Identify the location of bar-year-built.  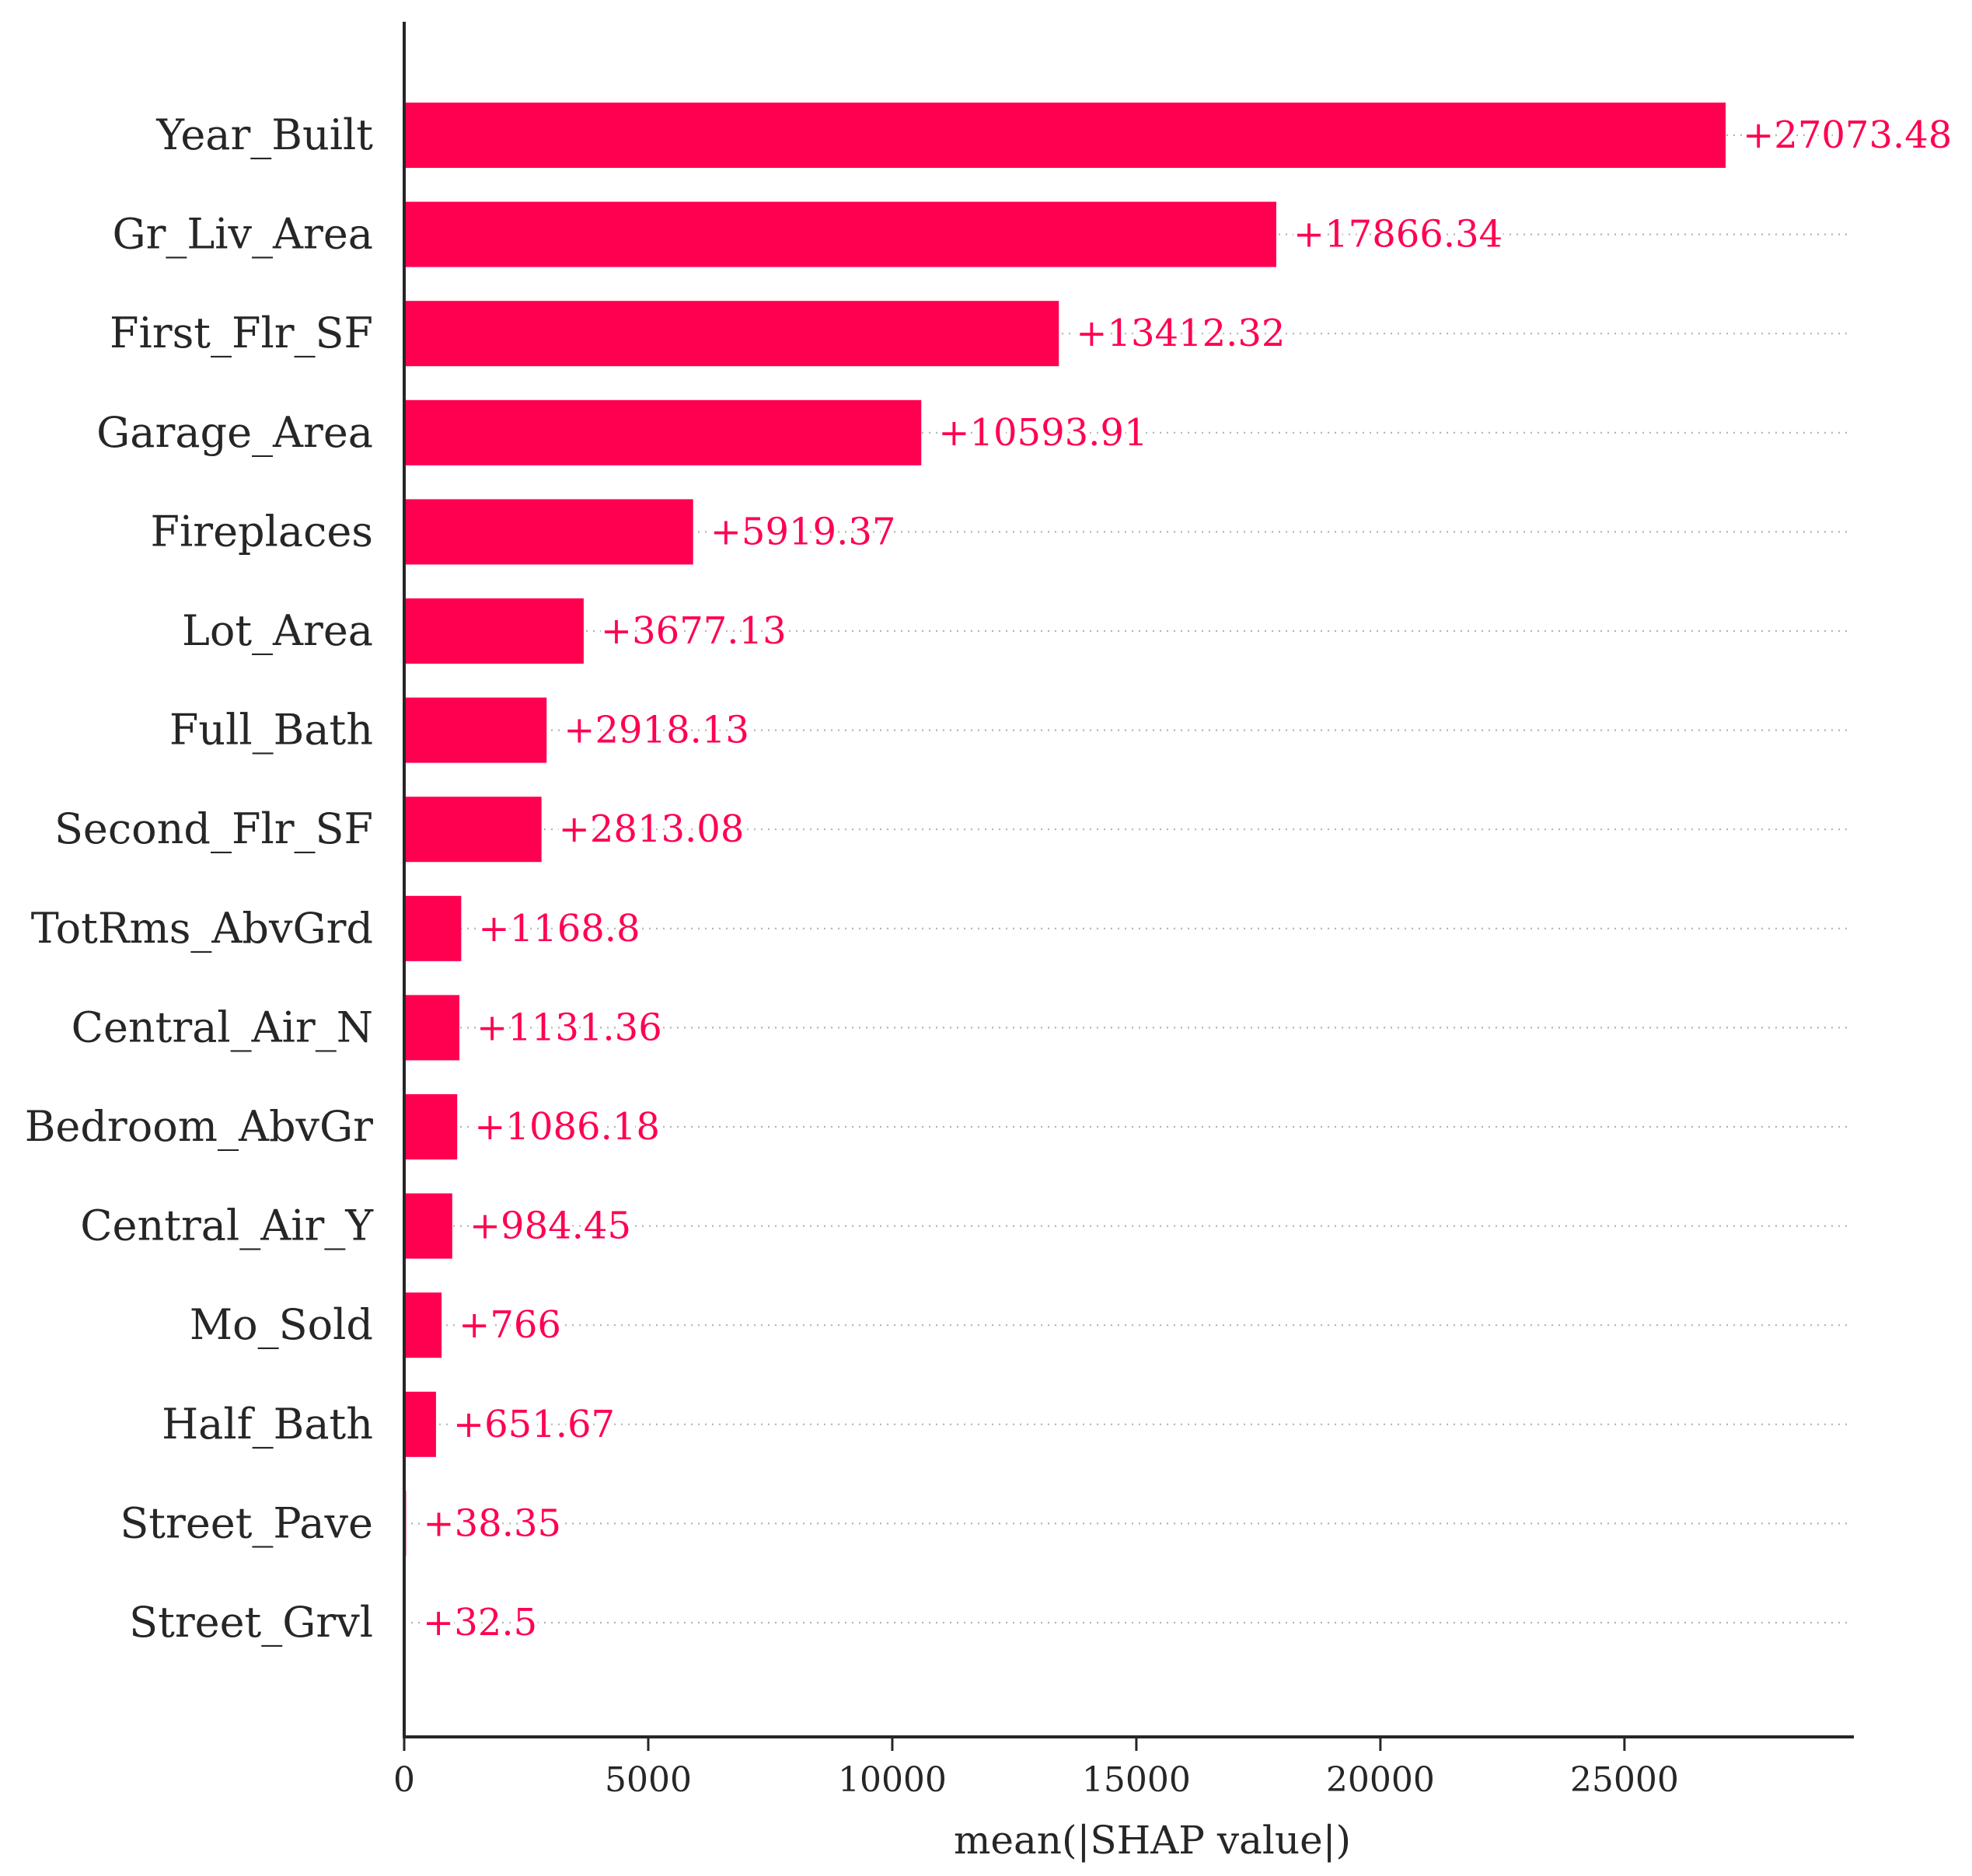
(1065, 136).